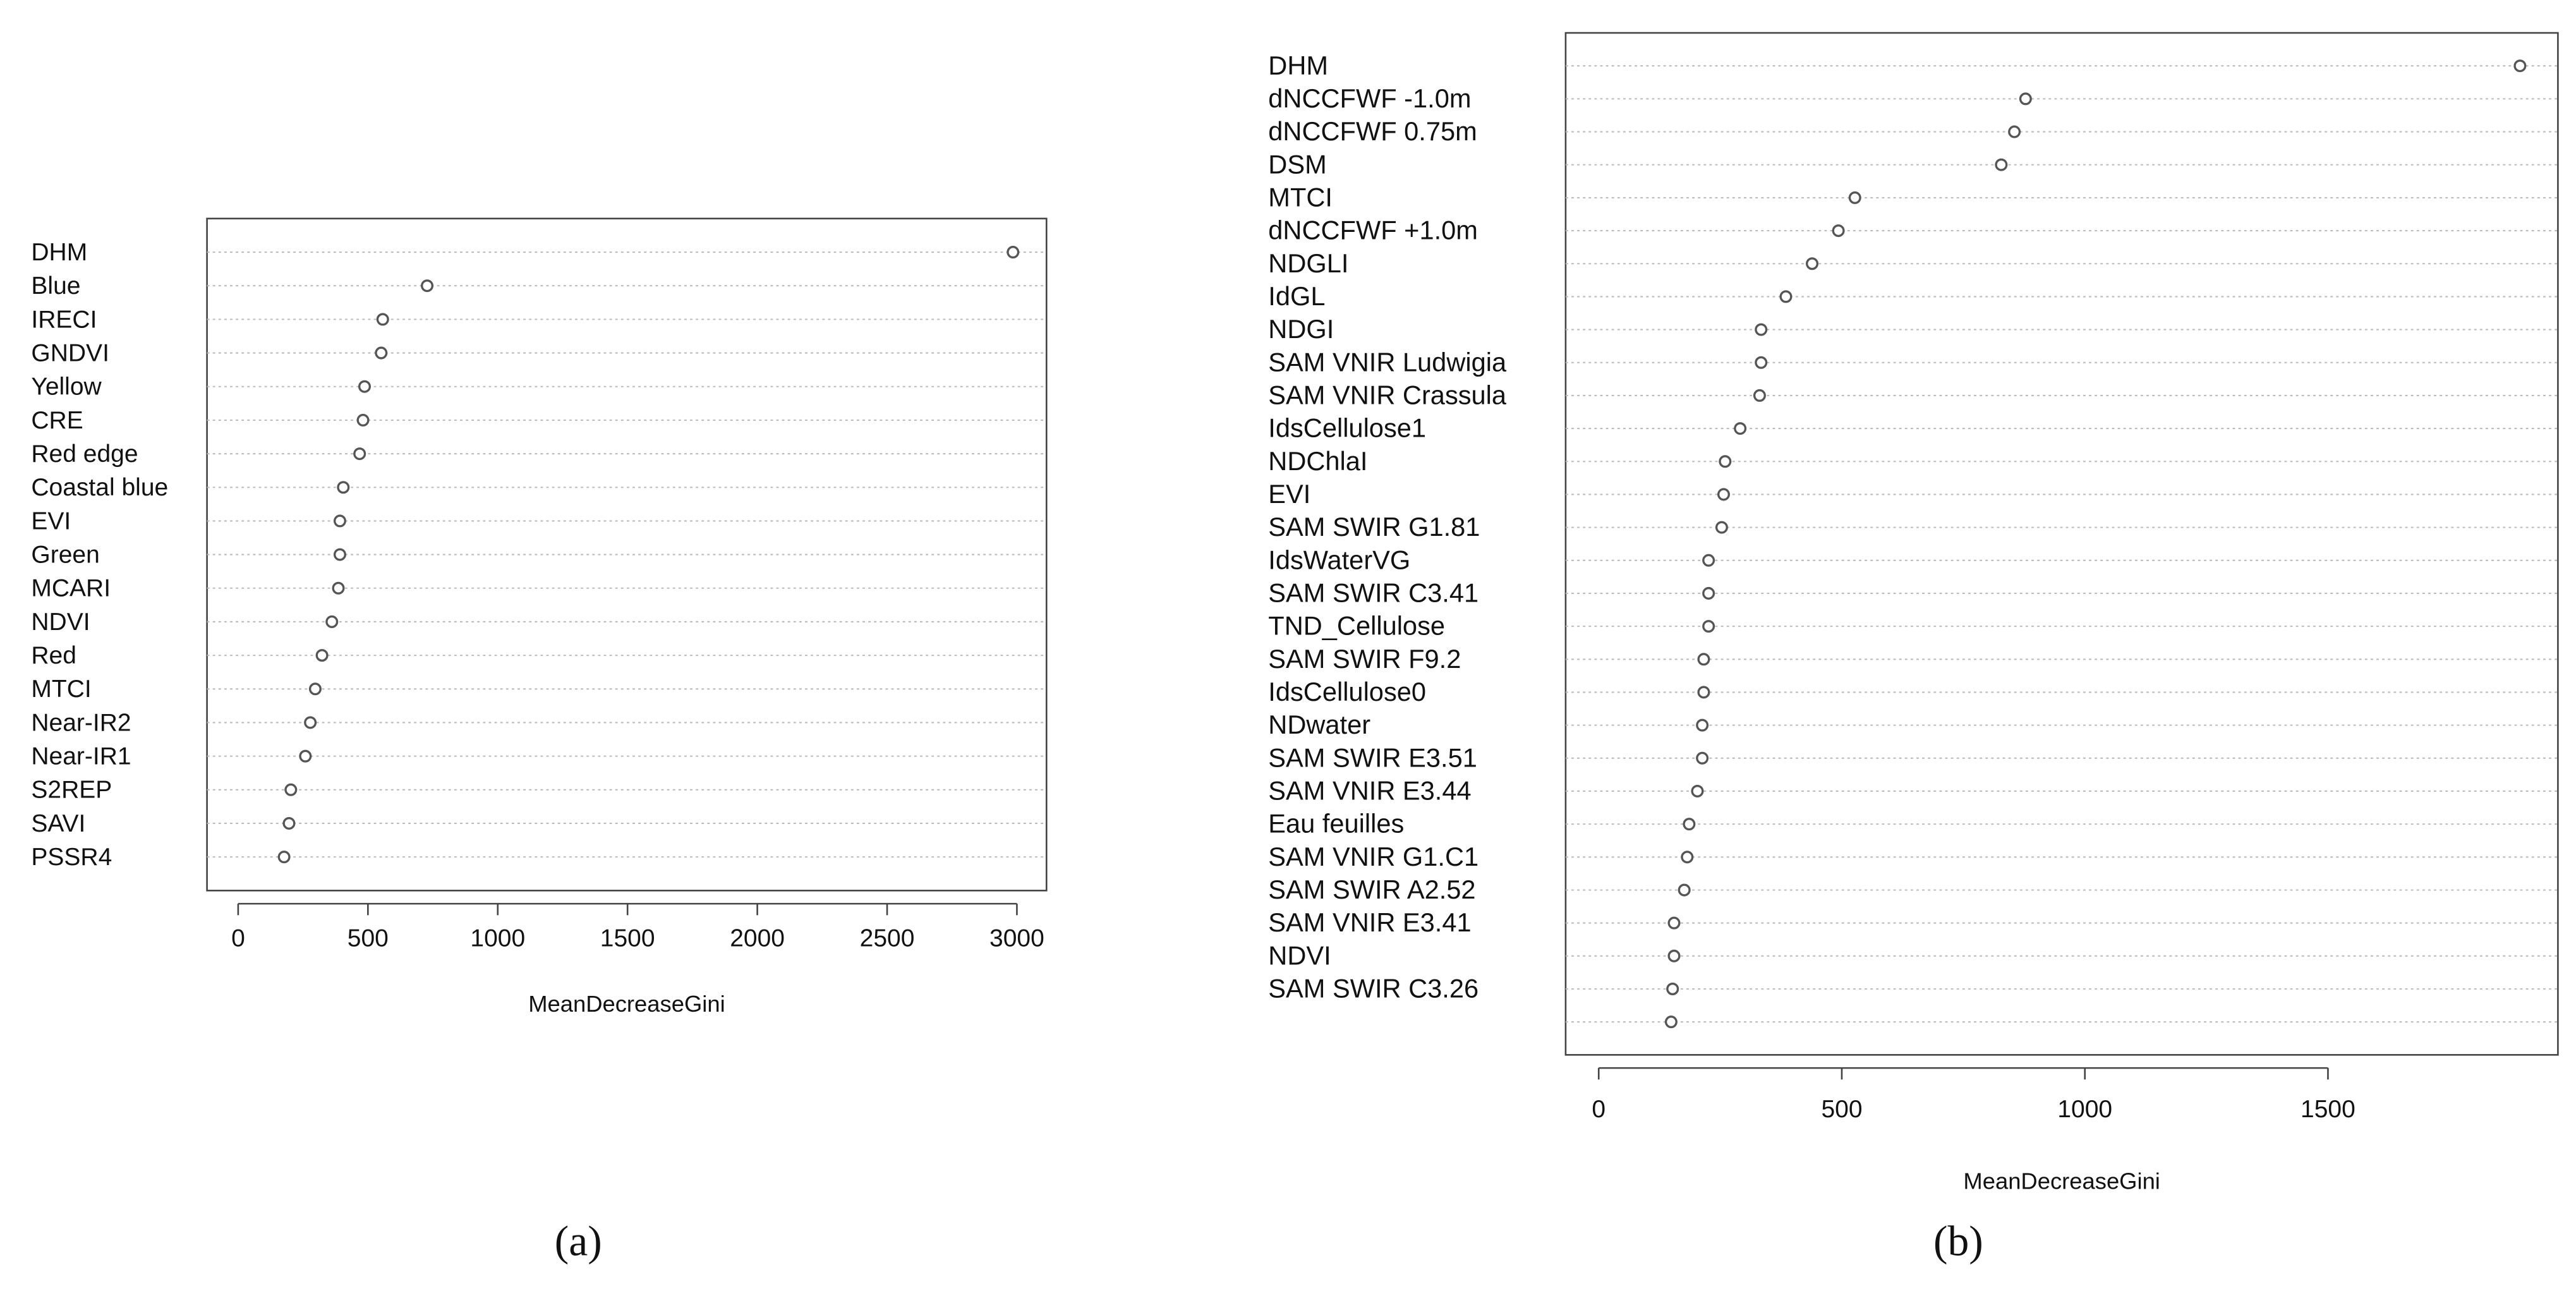 The image size is (2576, 1303). I want to click on category-label: SAM SWIR C3.26, so click(1373, 988).